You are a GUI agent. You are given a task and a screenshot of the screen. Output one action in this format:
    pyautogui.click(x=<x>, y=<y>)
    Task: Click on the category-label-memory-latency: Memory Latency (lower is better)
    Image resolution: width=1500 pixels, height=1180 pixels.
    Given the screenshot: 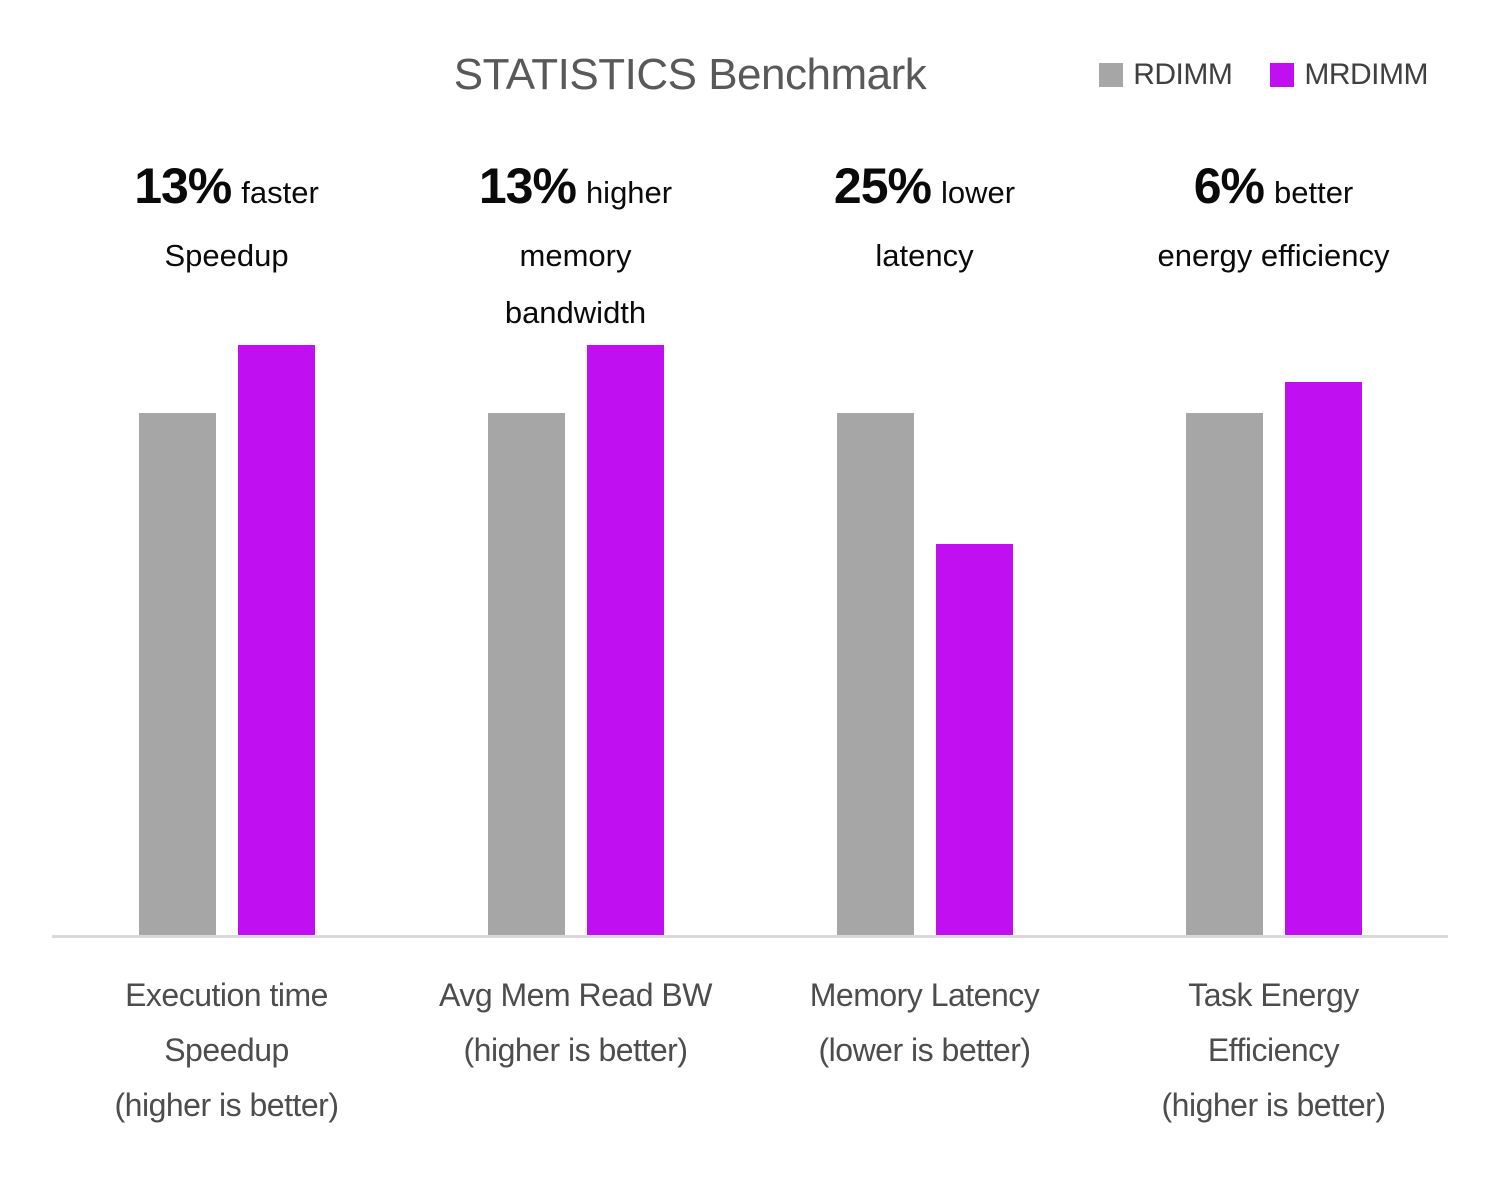 What is the action you would take?
    pyautogui.click(x=924, y=1050)
    